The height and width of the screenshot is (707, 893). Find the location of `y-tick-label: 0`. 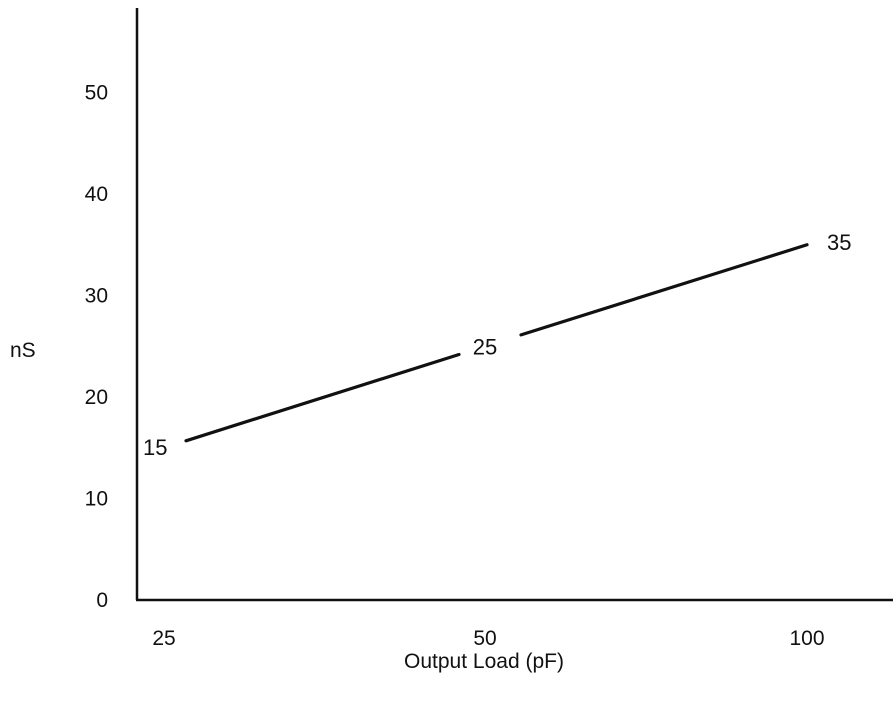

y-tick-label: 0 is located at coordinates (102, 600).